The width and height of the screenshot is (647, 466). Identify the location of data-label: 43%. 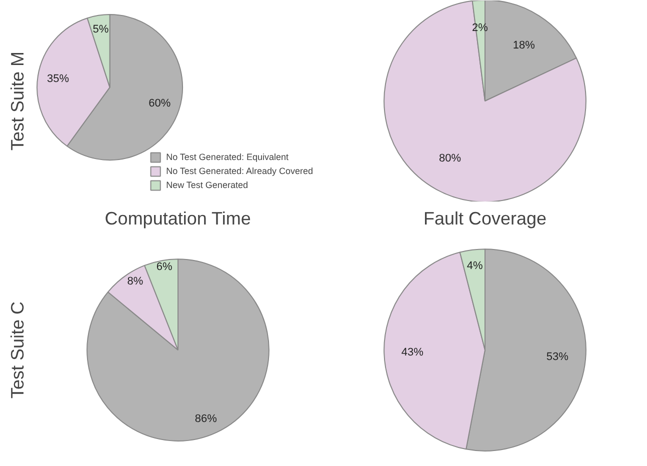
(412, 352).